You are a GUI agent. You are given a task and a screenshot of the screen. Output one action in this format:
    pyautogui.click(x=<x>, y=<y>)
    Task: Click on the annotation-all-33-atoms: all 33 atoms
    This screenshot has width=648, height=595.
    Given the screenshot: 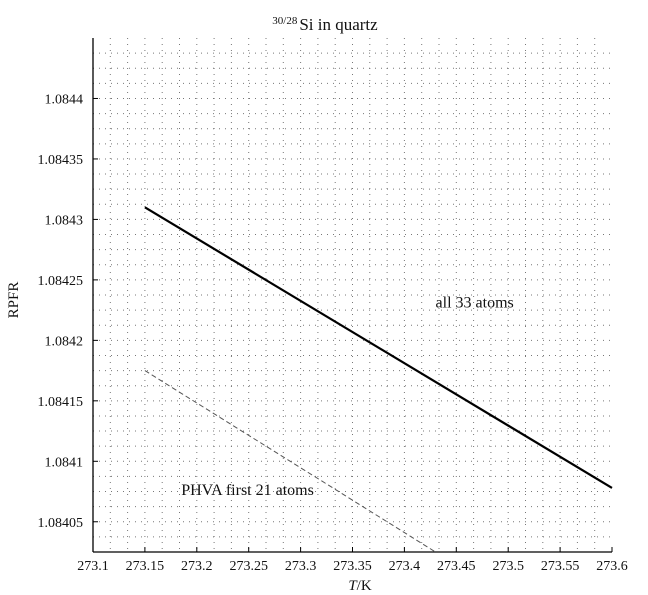 What is the action you would take?
    pyautogui.click(x=475, y=303)
    